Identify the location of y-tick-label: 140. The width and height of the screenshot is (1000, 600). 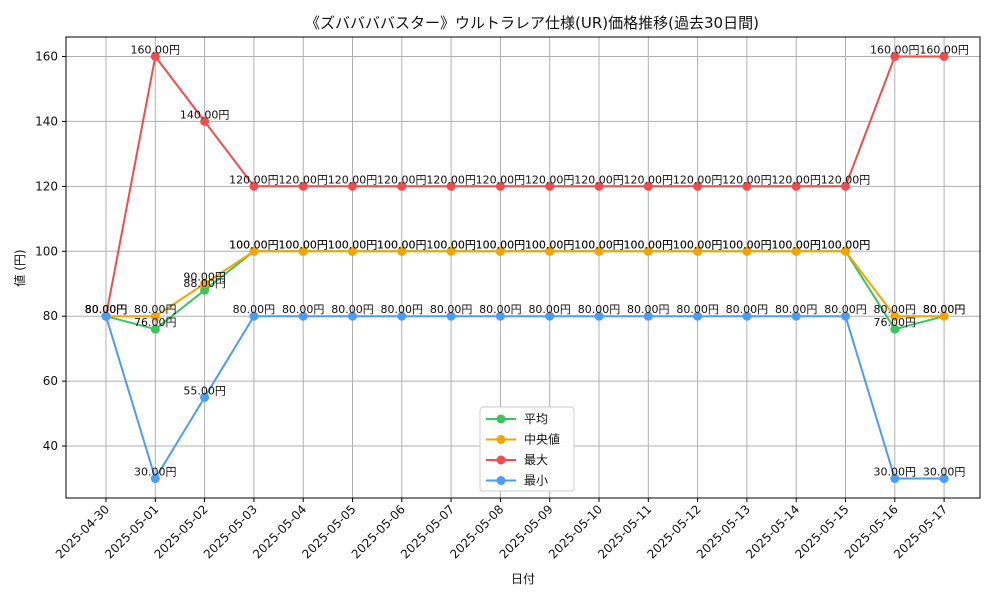
(46, 121).